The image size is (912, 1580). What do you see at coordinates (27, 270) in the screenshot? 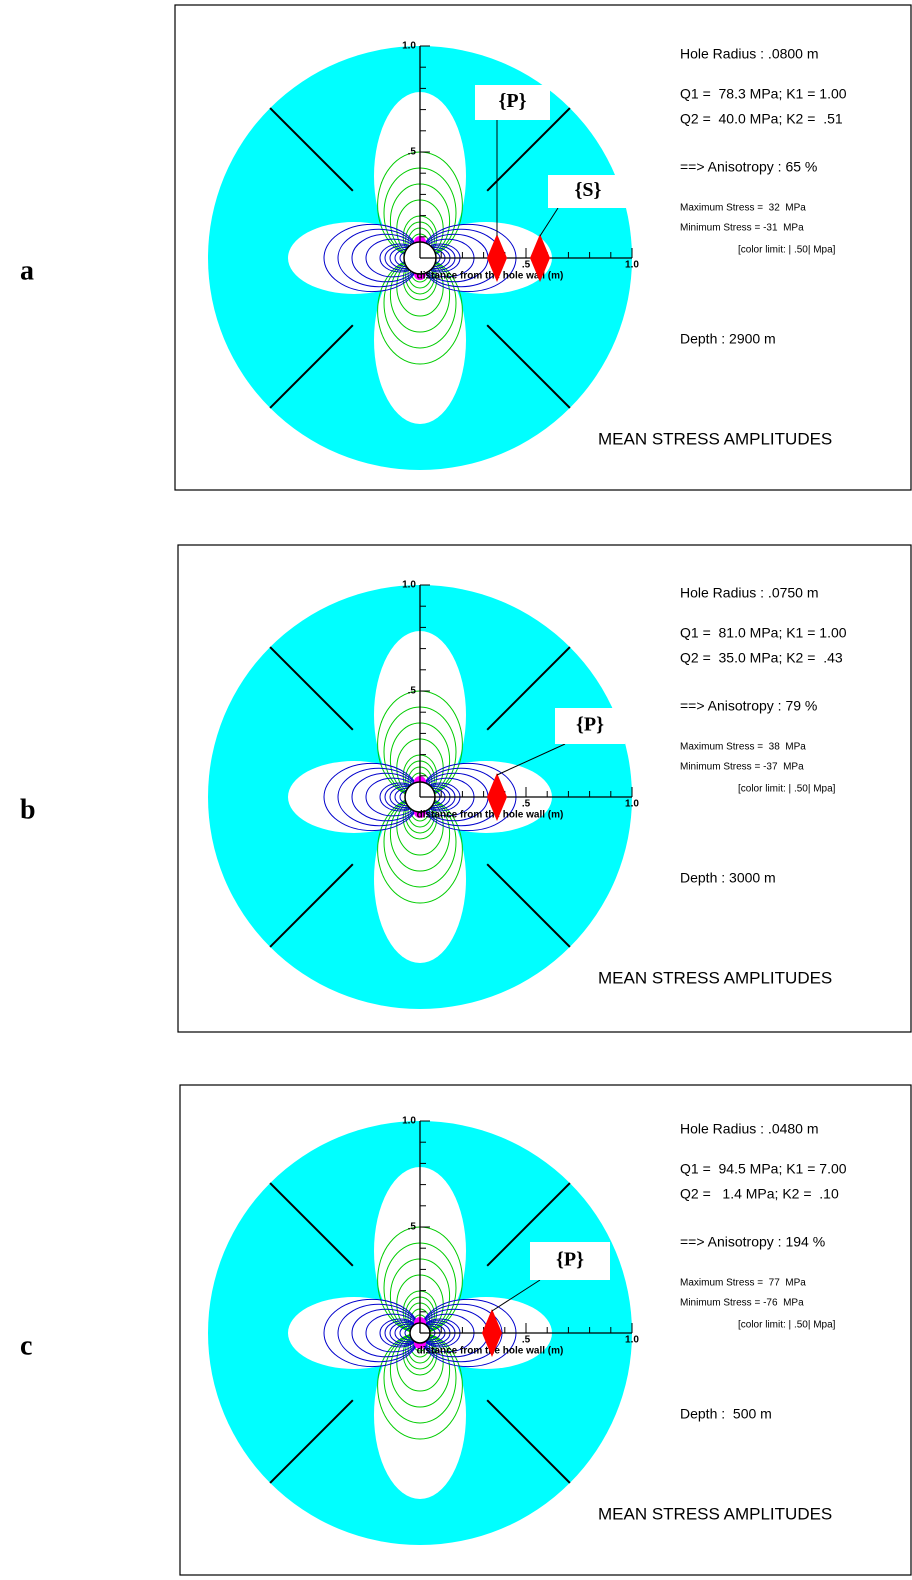
I see `panel-label: a` at bounding box center [27, 270].